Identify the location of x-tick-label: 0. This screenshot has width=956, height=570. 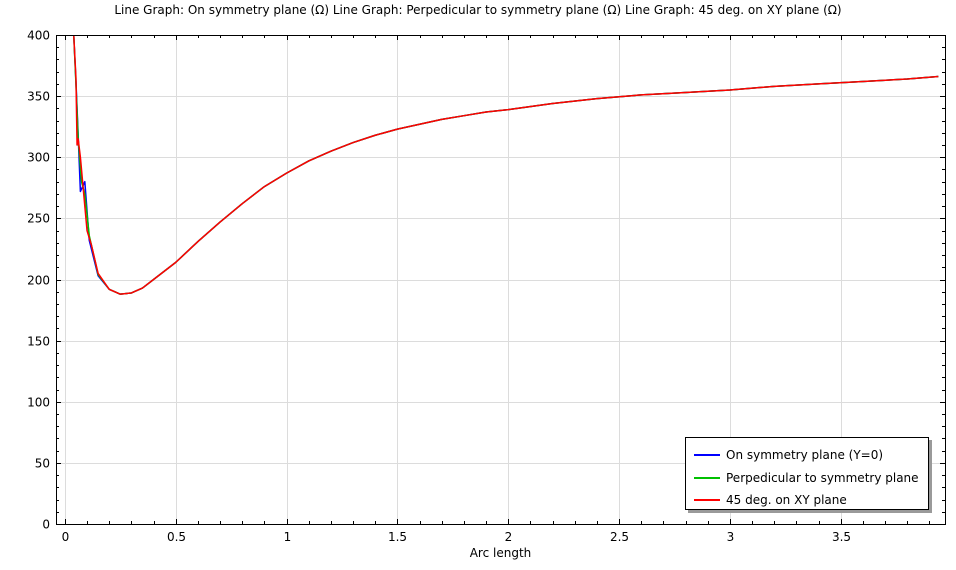
(66, 537).